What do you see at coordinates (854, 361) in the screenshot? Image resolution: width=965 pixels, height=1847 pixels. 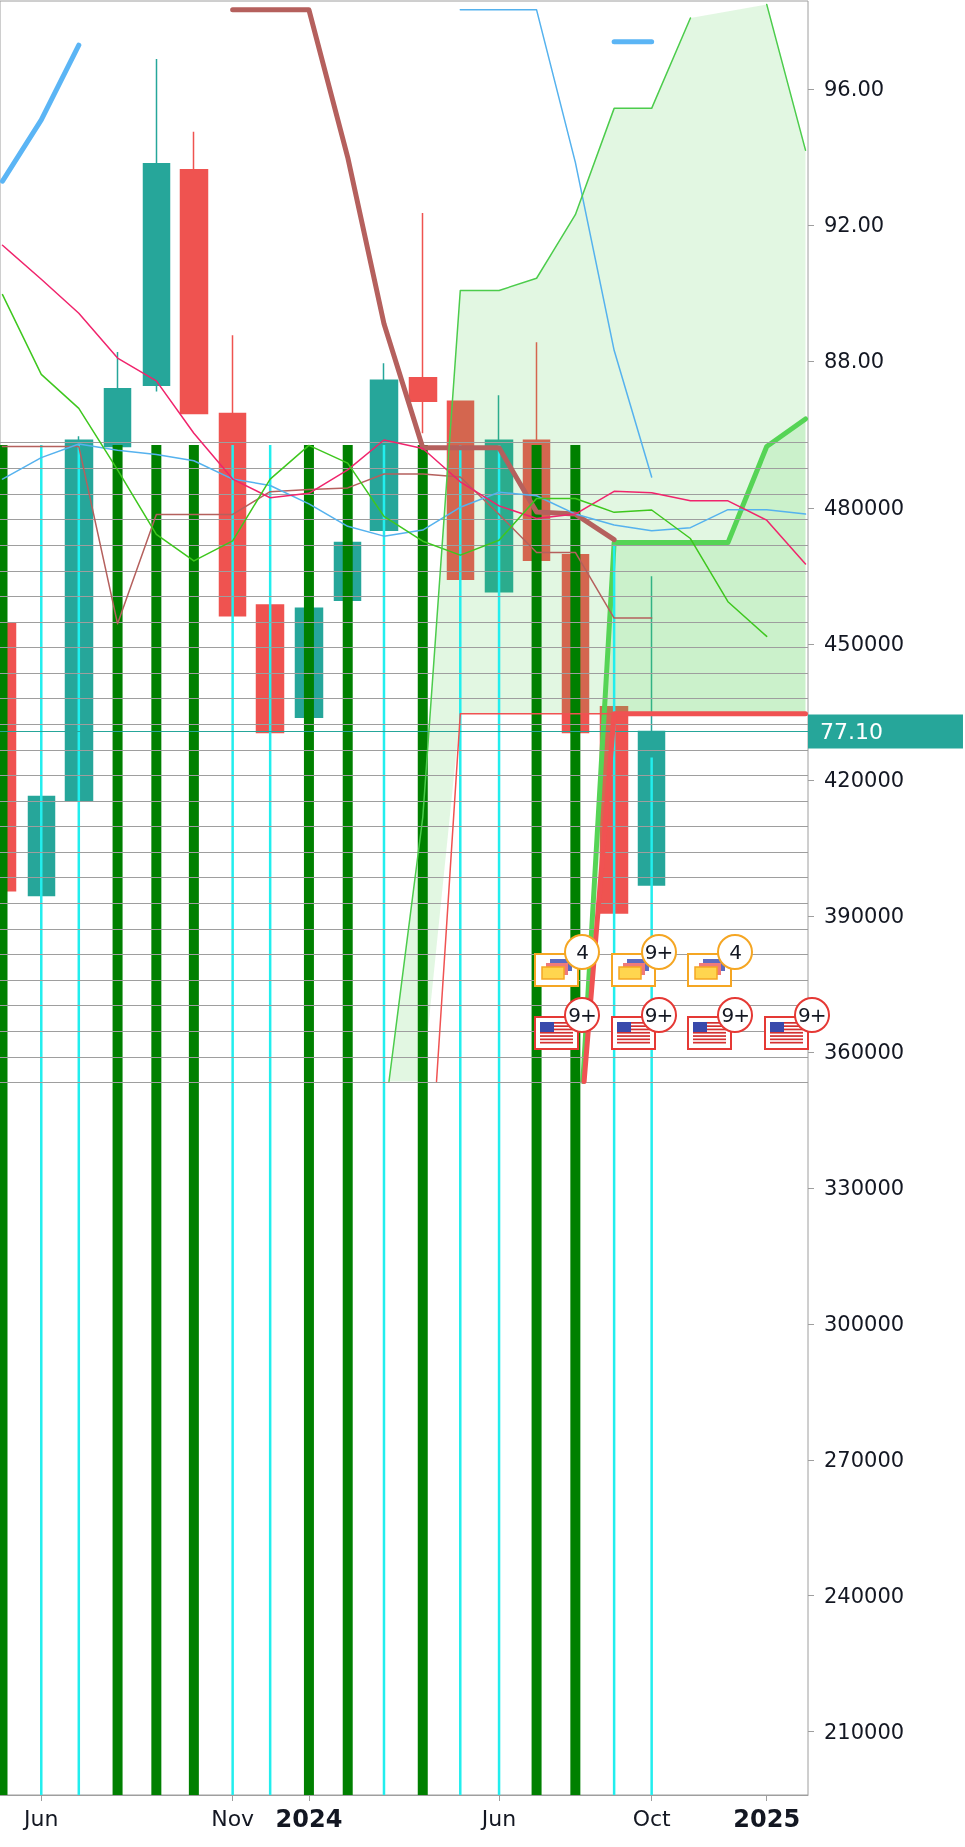 I see `y-tick-label: 88.00` at bounding box center [854, 361].